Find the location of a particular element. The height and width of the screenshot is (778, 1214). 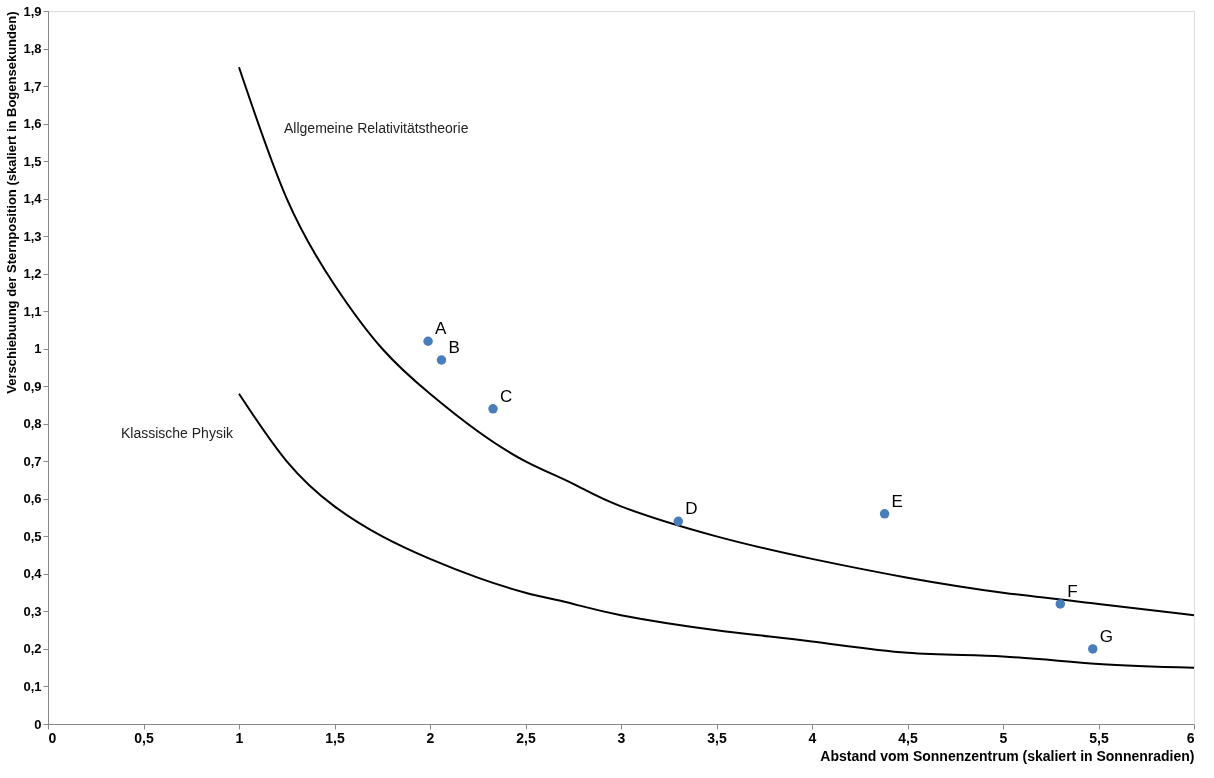

x-tick-label: 0 is located at coordinates (52, 737).